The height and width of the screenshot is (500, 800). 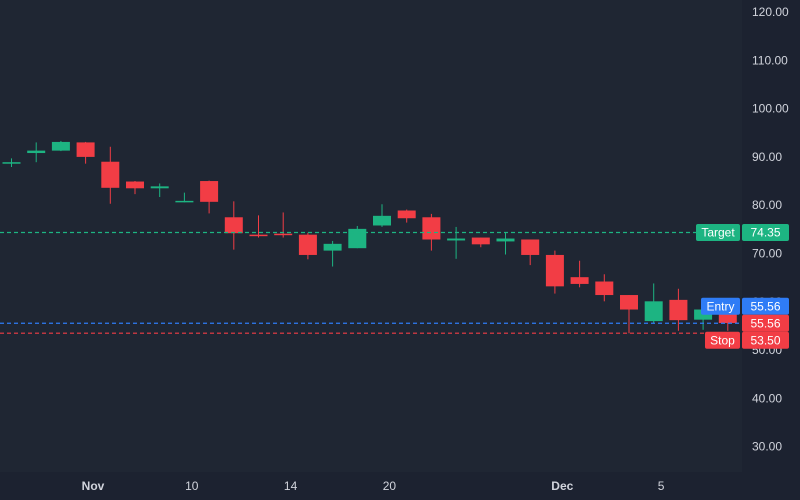 I want to click on stop-price-tag: 53.50, so click(x=765, y=340).